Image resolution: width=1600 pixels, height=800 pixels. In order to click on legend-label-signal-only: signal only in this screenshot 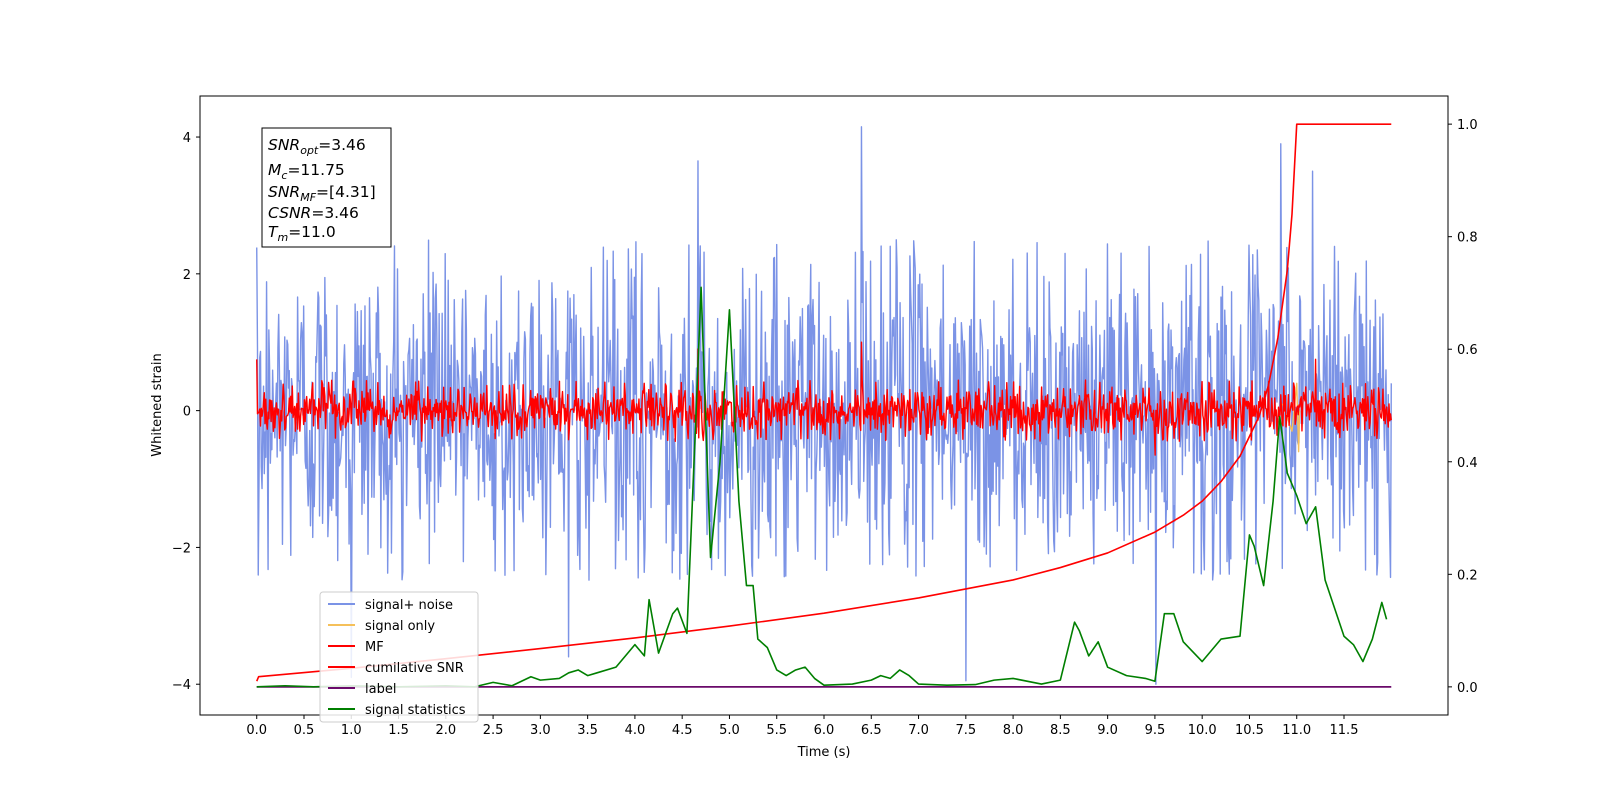, I will do `click(400, 626)`.